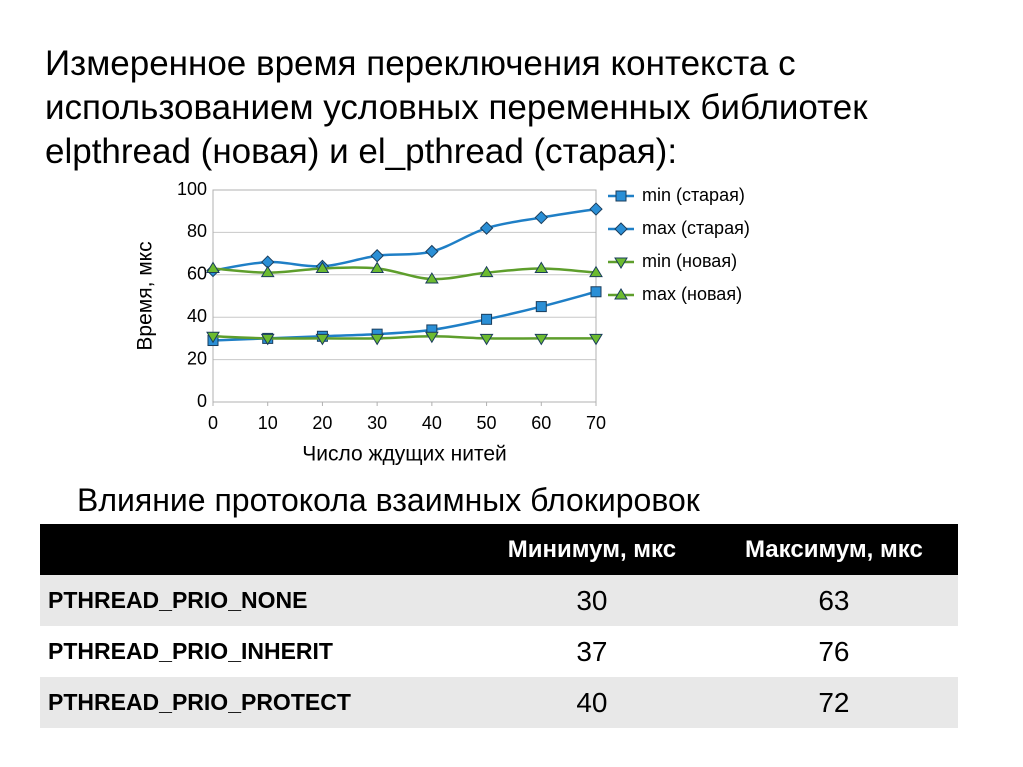 This screenshot has height=767, width=1023. I want to click on table-row: PTHREAD_PRIO_NONE 30 63, so click(499, 600).